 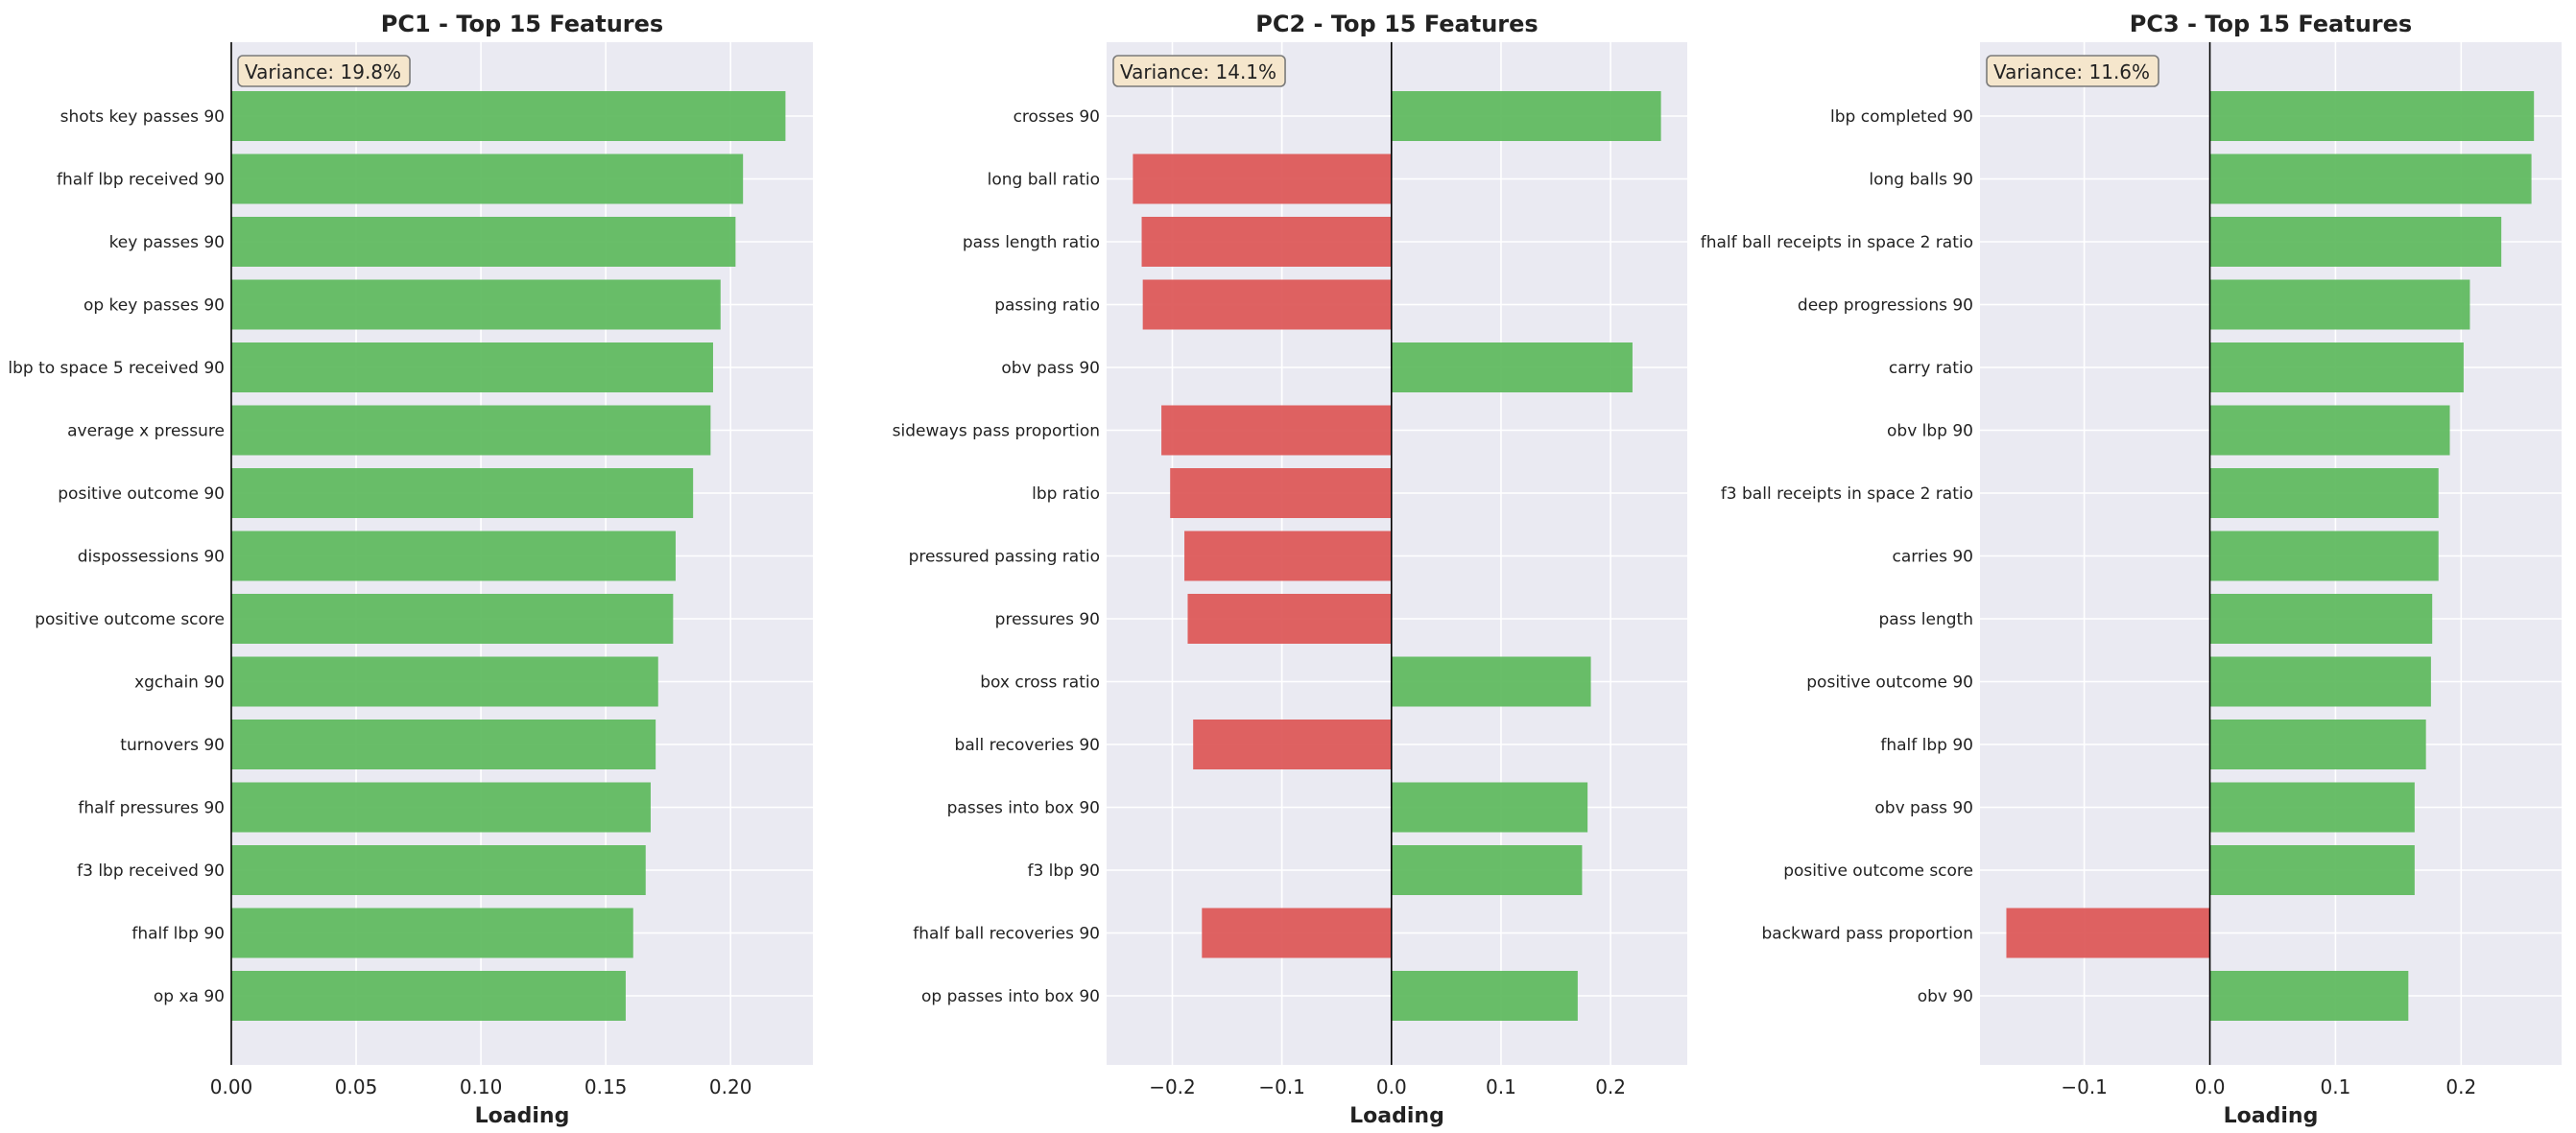 What do you see at coordinates (1847, 494) in the screenshot?
I see `y-tick-label: f3 ball receipts in space 2 ratio` at bounding box center [1847, 494].